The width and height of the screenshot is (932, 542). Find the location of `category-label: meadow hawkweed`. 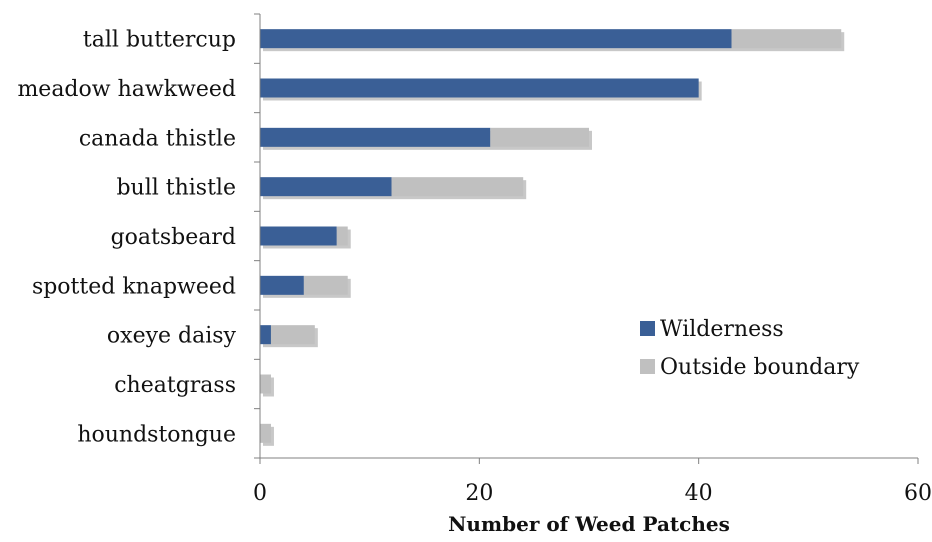

category-label: meadow hawkweed is located at coordinates (126, 89).